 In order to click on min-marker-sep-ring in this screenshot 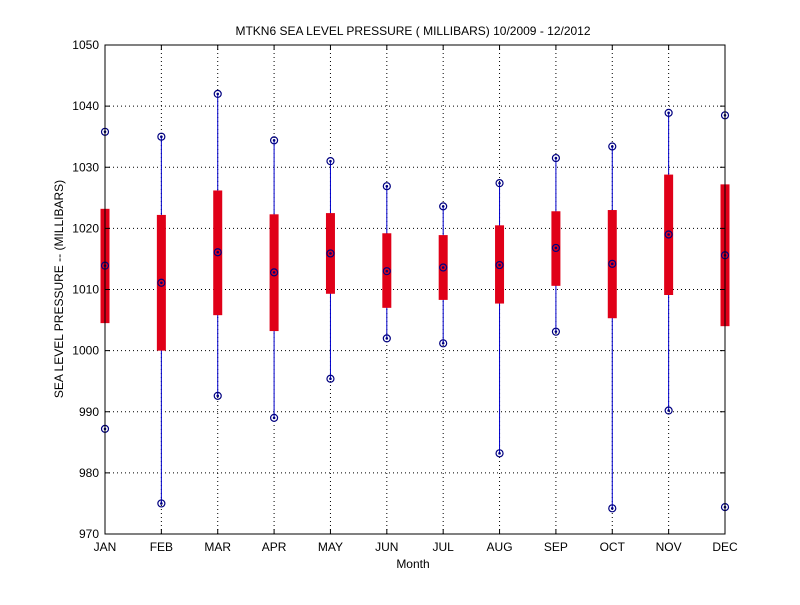, I will do `click(556, 331)`.